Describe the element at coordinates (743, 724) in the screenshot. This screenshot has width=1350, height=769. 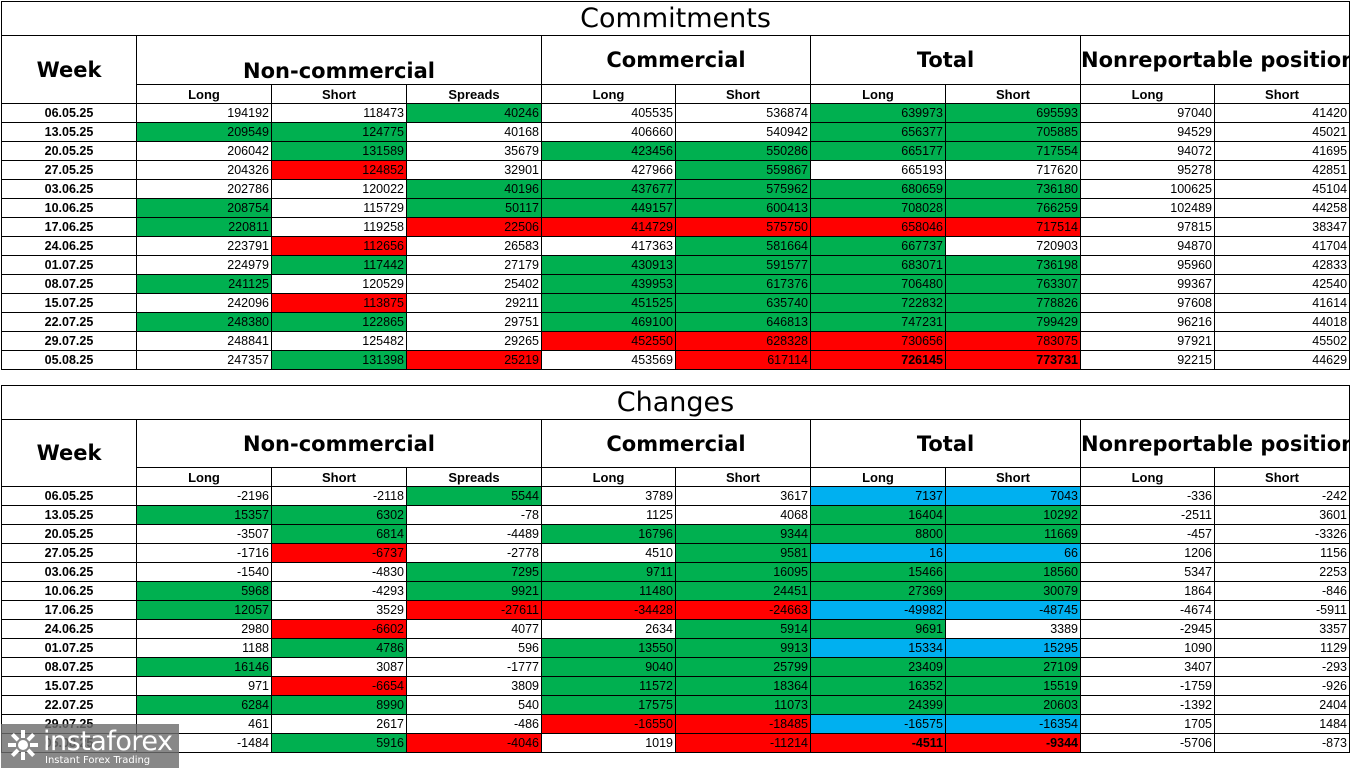
I see `value-cell: -18485` at that location.